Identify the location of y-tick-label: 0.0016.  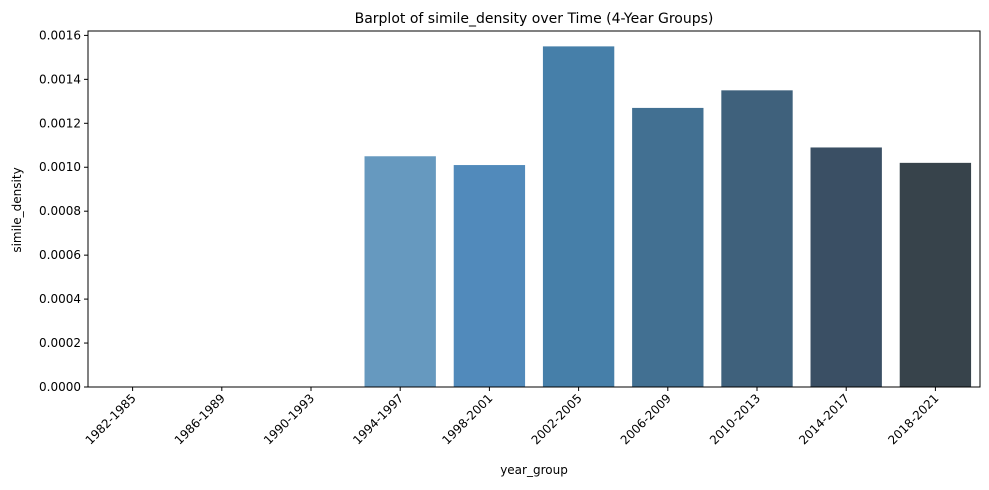
(60, 35).